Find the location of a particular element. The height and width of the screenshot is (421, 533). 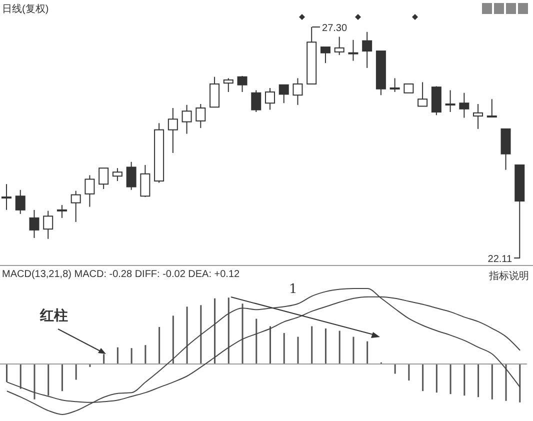

annotation: 27.30 is located at coordinates (335, 28).